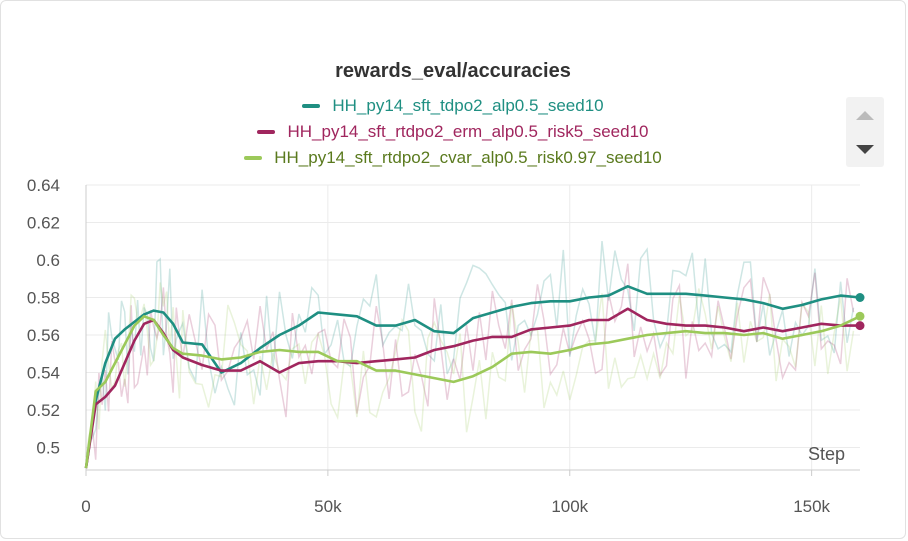  What do you see at coordinates (43, 410) in the screenshot?
I see `y-tick-label: 0.52` at bounding box center [43, 410].